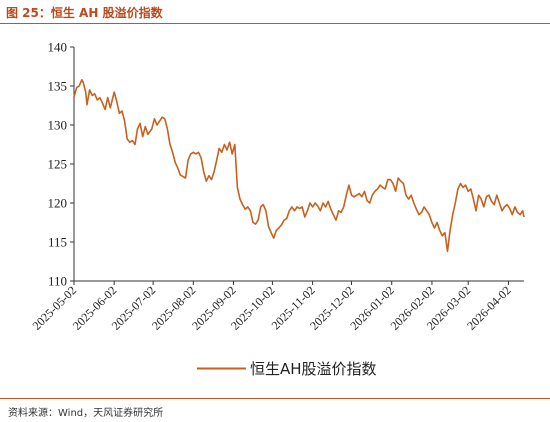 The width and height of the screenshot is (550, 422). I want to click on y-tick-label: 110, so click(57, 281).